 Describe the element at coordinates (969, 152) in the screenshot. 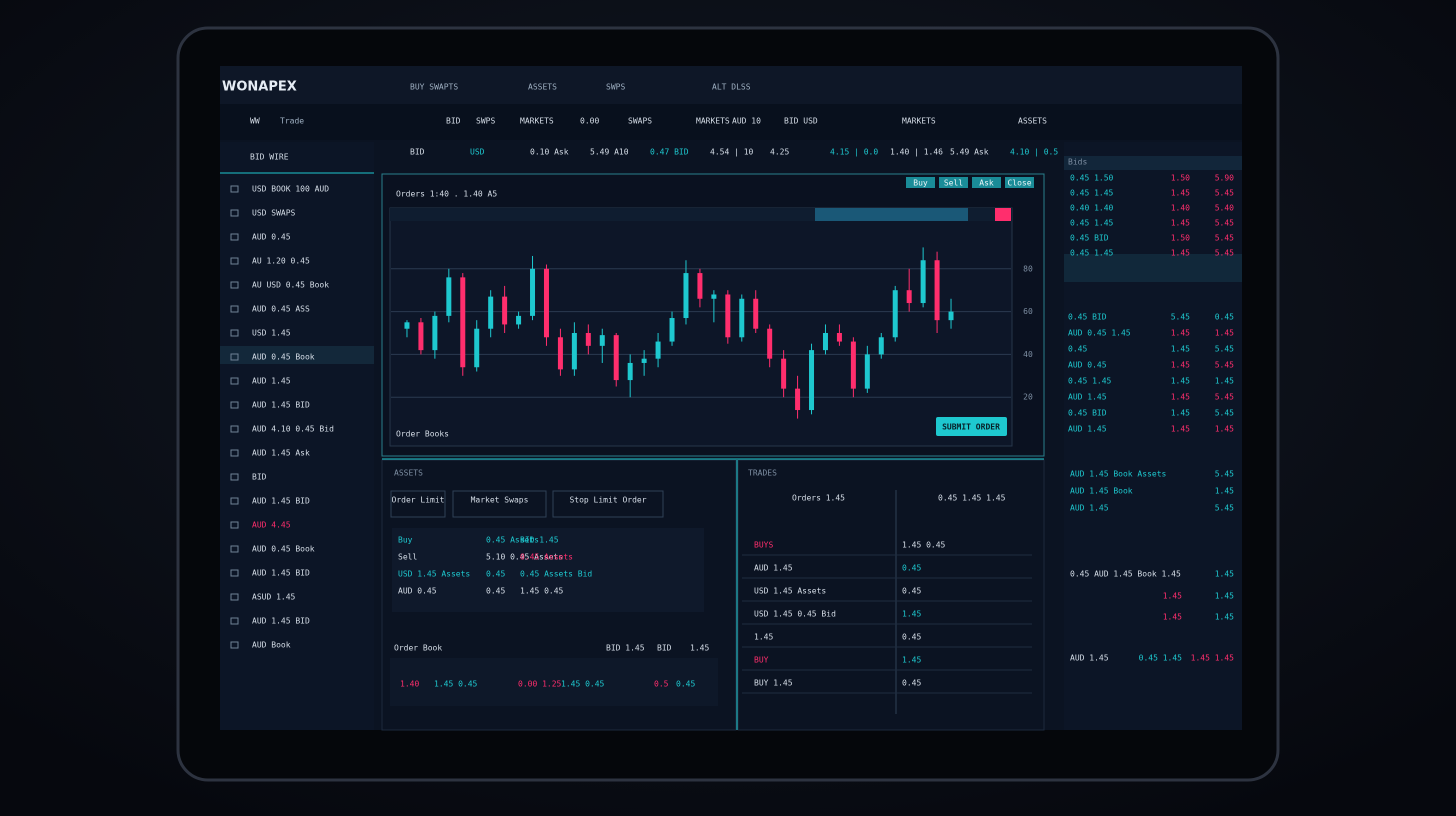

I see `ticker-item: 5.49 Ask` at that location.